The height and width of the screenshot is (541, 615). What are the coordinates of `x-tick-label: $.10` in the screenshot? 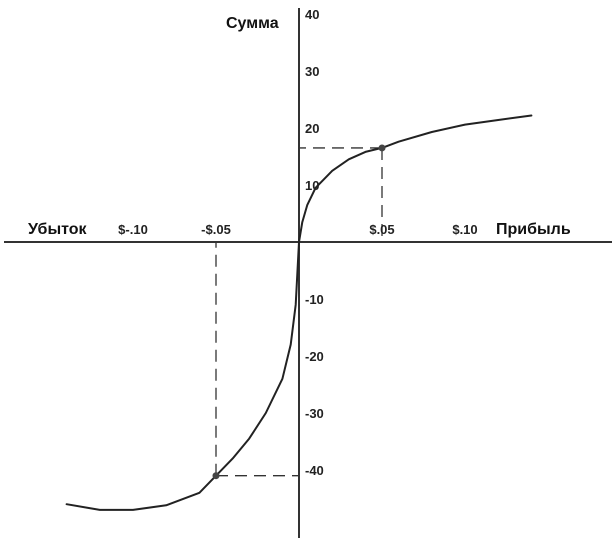 It's located at (464, 229).